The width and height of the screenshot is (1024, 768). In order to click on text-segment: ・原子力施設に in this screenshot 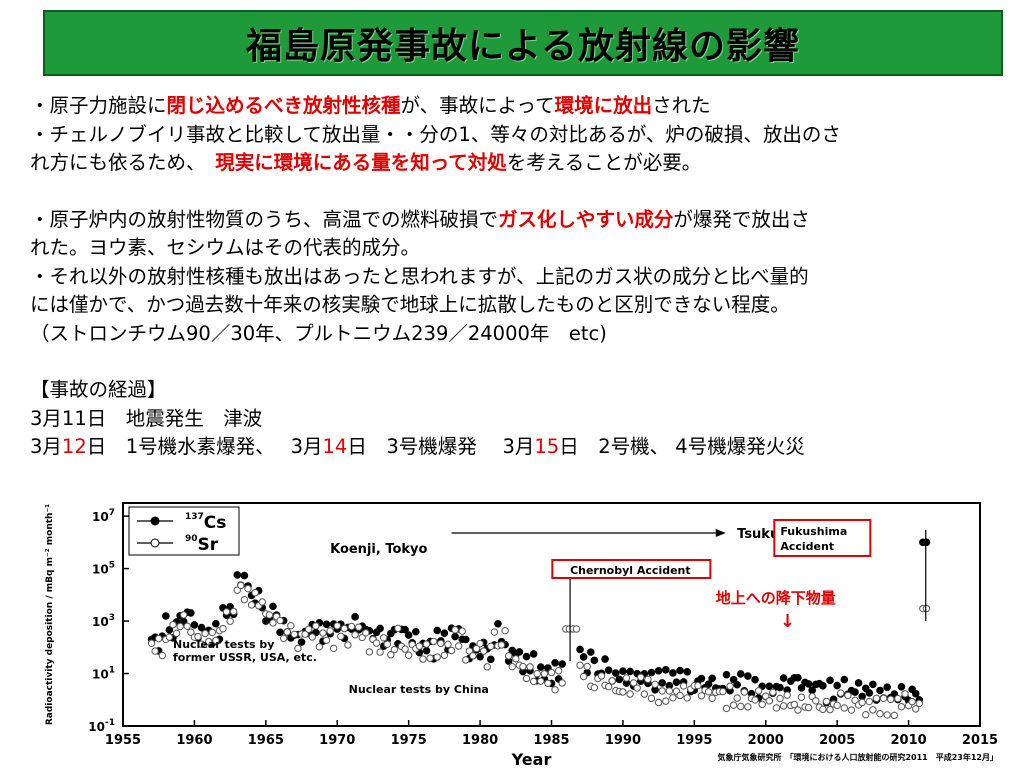, I will do `click(98, 105)`.